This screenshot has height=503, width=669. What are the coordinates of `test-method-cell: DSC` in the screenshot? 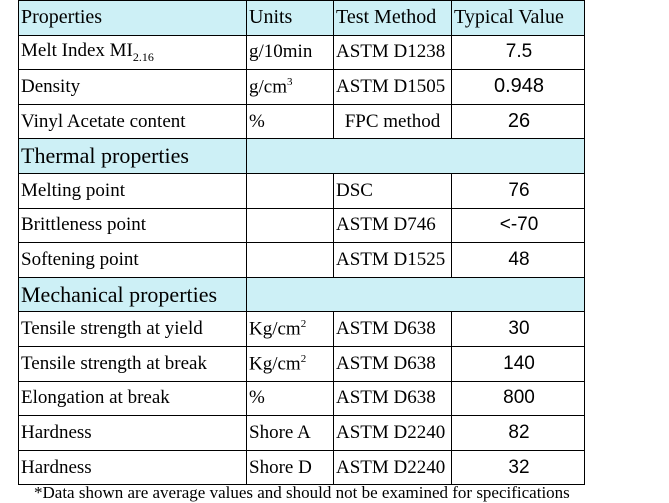 It's located at (392, 190).